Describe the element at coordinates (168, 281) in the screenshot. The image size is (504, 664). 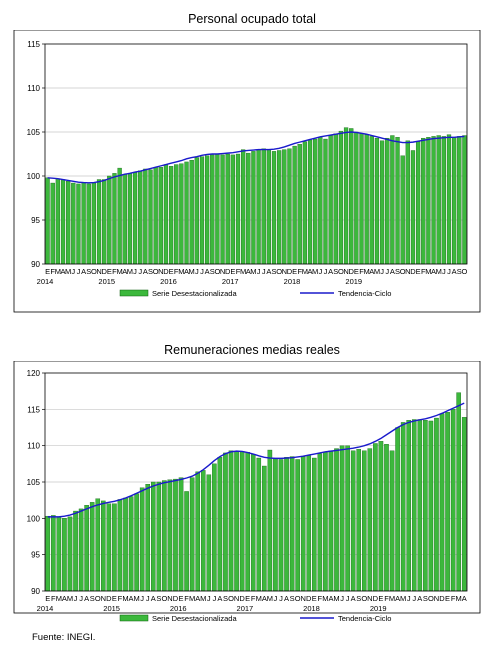
I see `year-label: 2016` at that location.